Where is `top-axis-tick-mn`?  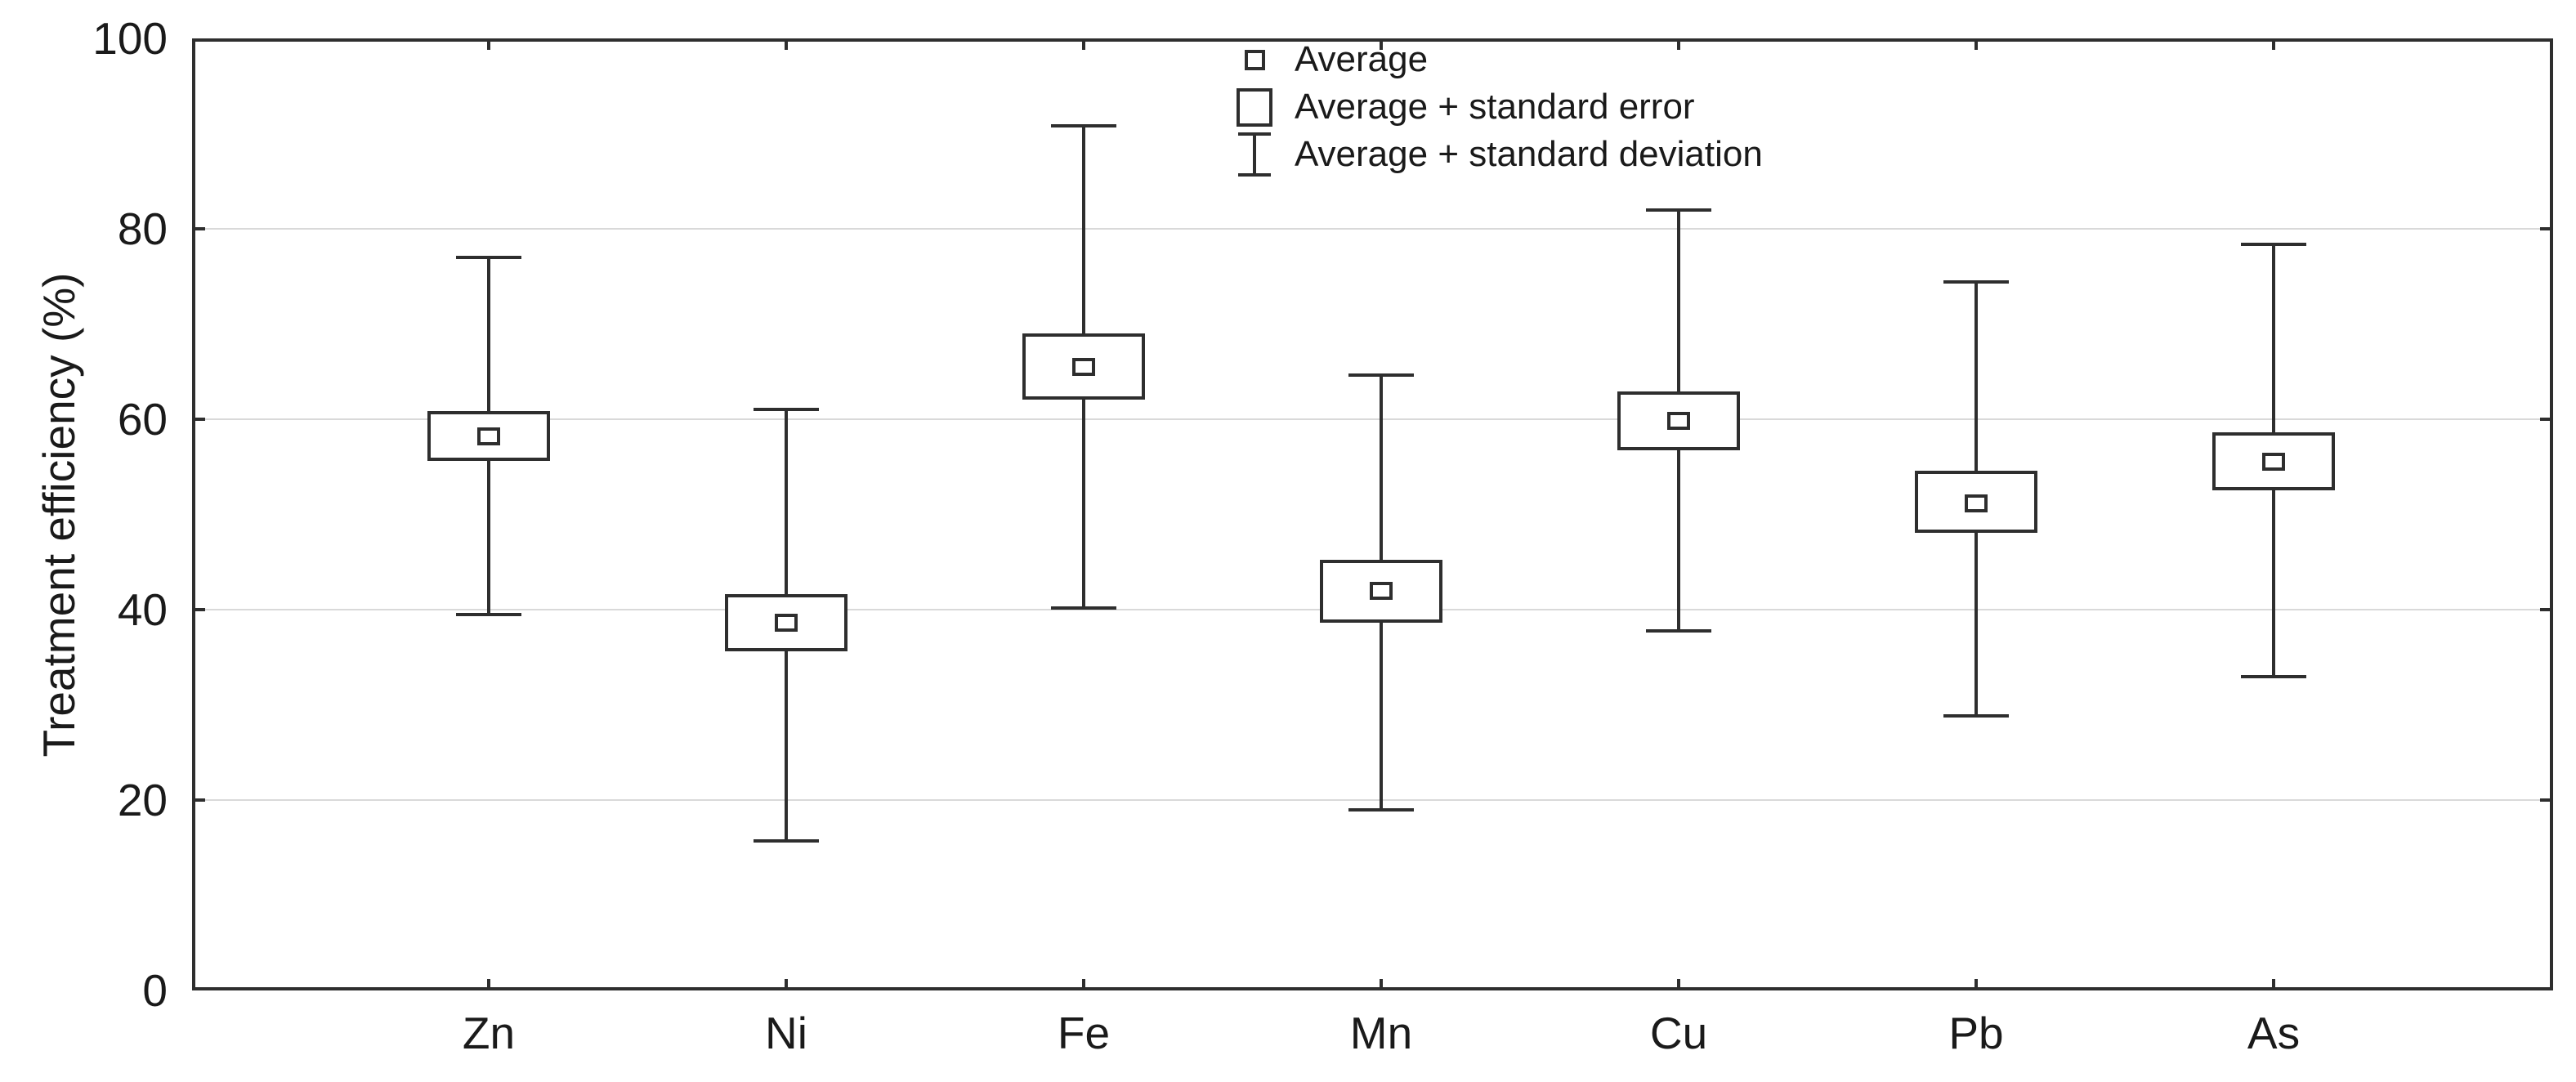
top-axis-tick-mn is located at coordinates (1381, 44).